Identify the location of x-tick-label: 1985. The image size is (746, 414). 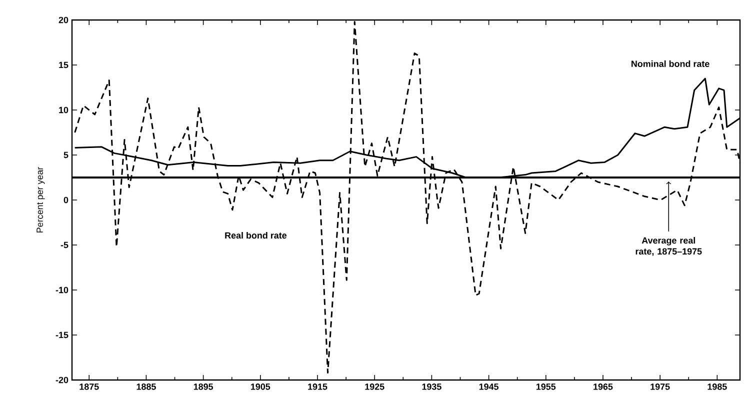
(717, 387).